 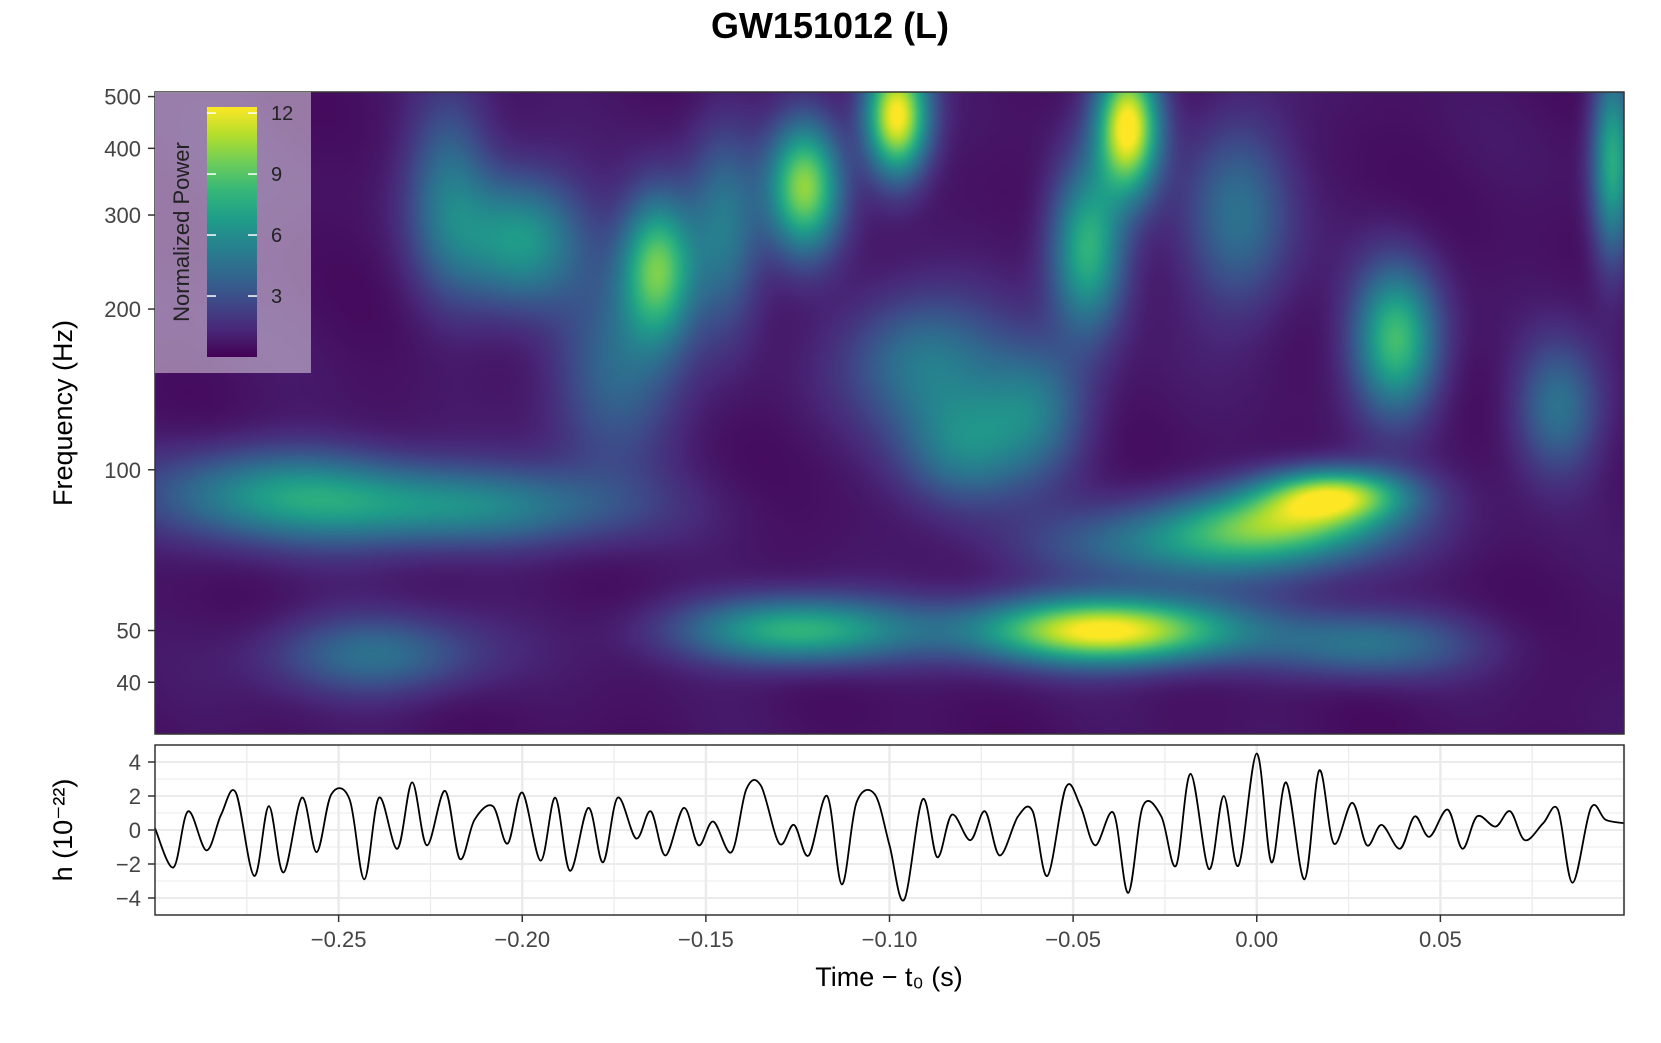 I want to click on colorbar-label: Normalized Power, so click(x=181, y=232).